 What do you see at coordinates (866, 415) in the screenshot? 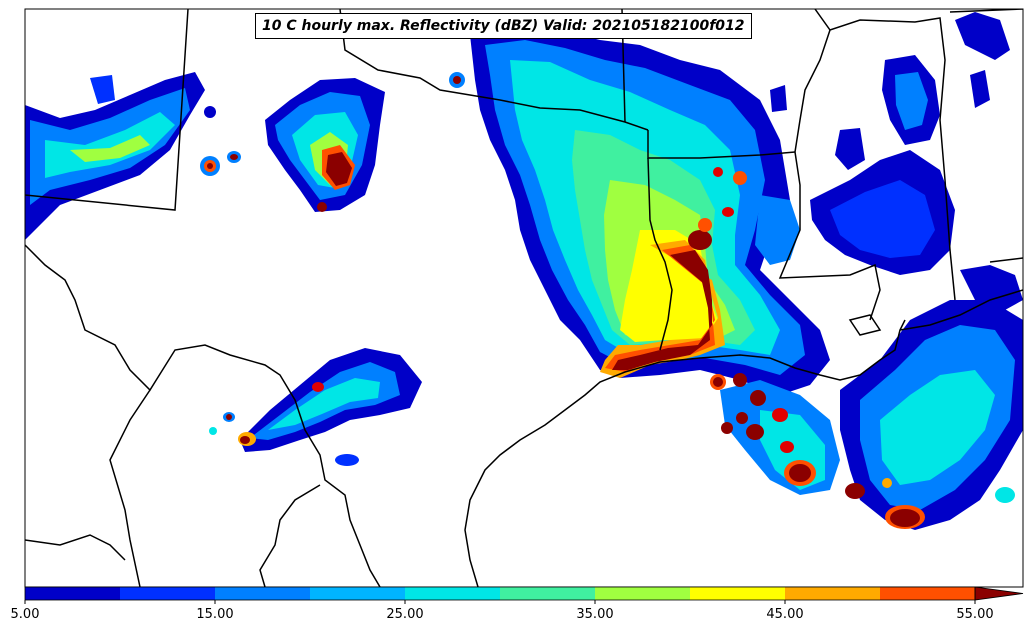
I see `echo-gulf-cells` at bounding box center [866, 415].